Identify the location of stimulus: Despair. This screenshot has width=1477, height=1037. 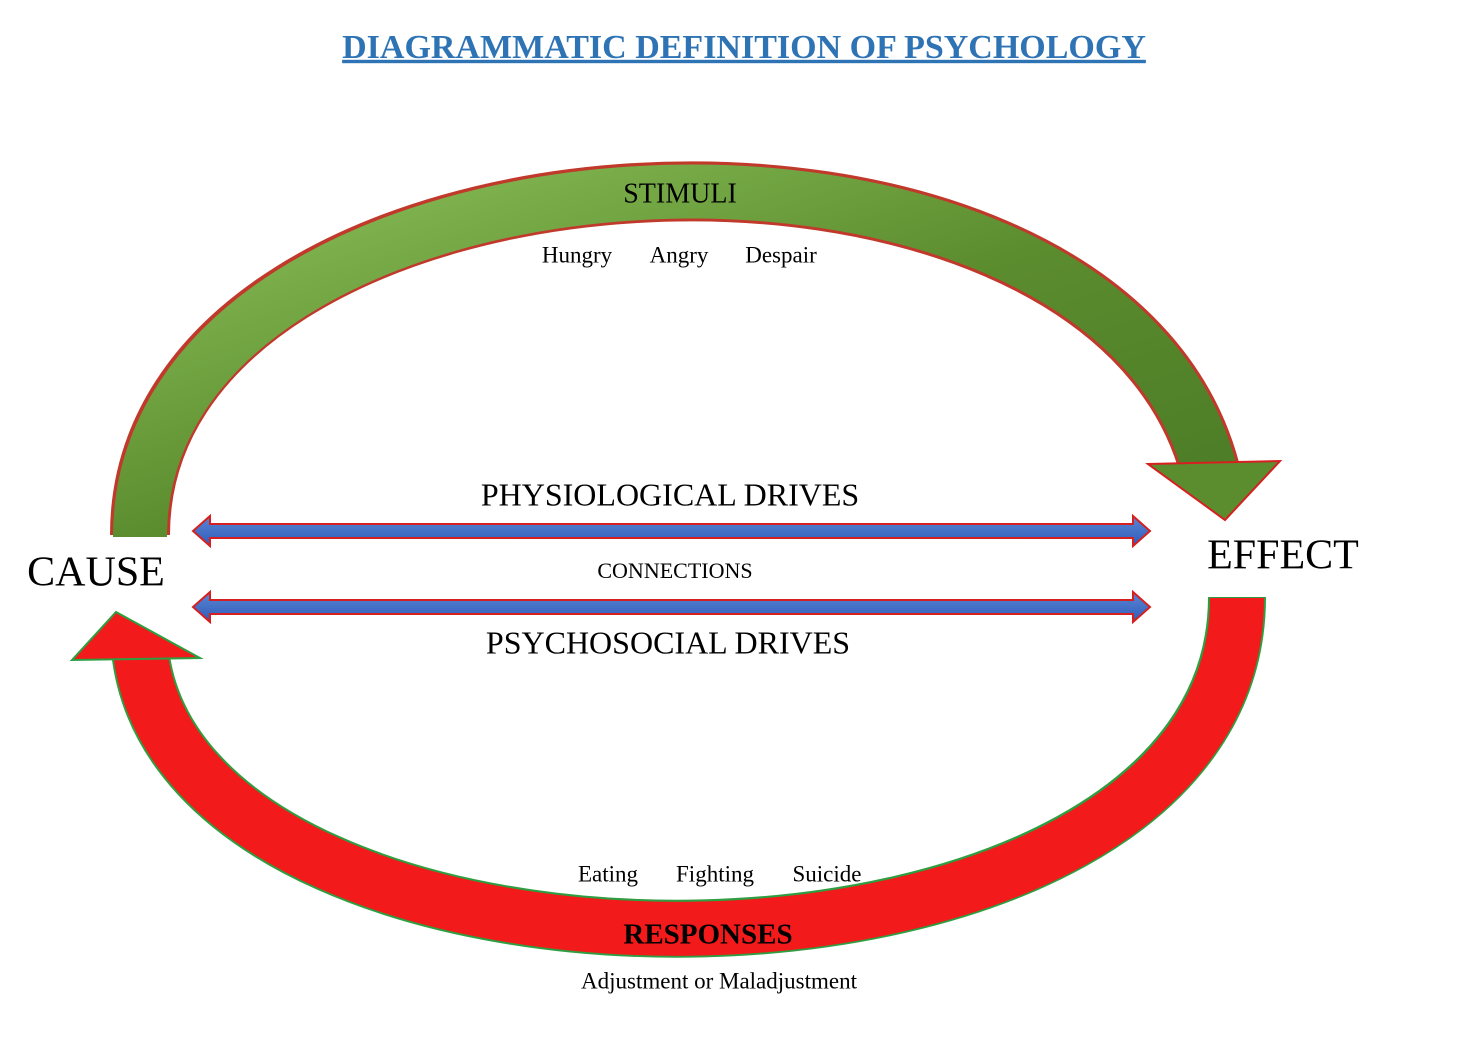
(781, 254).